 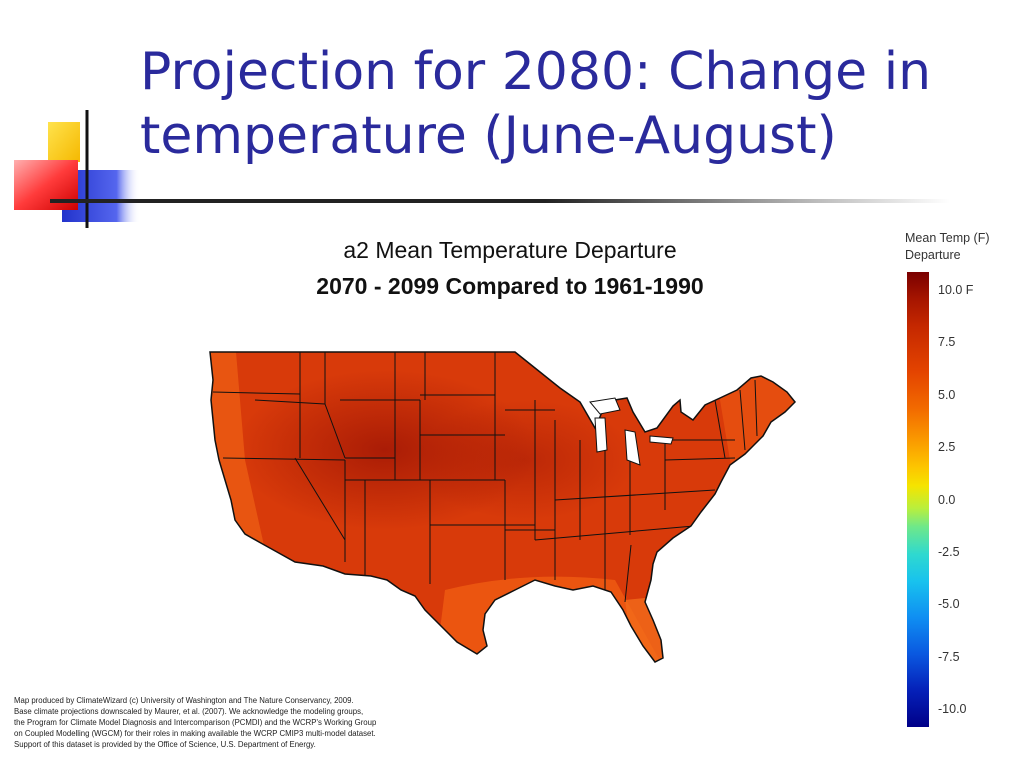 I want to click on map-title-line2: 2070 - 2099 Compared to 1961-1990, so click(x=510, y=286).